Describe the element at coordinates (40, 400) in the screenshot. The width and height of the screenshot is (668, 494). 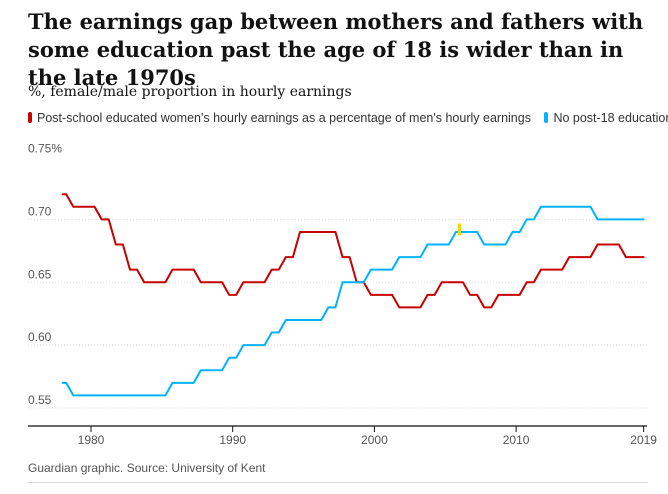
I see `y-tick-label: 0.55` at that location.